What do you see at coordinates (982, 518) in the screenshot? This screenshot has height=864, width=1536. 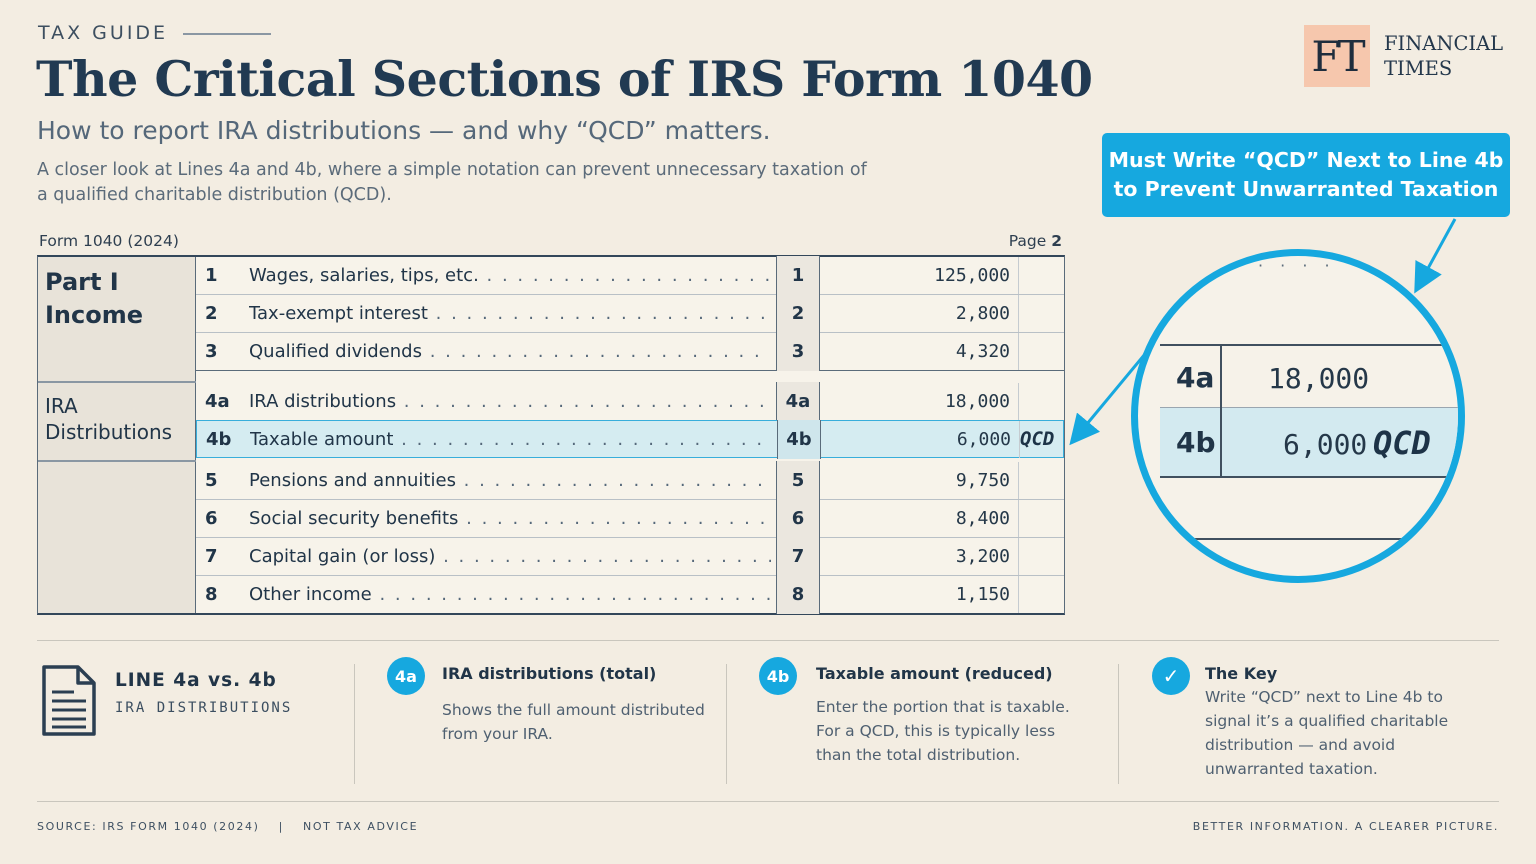 I see `line-amount: 8,400` at bounding box center [982, 518].